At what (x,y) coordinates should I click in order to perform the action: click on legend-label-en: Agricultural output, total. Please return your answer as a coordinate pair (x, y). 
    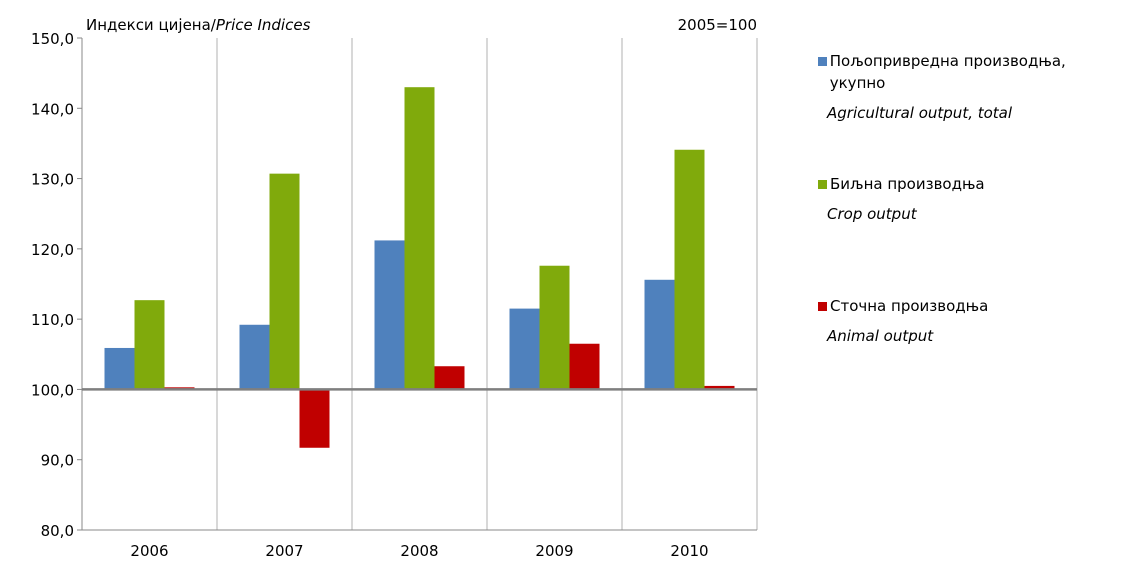
    Looking at the image, I should click on (920, 113).